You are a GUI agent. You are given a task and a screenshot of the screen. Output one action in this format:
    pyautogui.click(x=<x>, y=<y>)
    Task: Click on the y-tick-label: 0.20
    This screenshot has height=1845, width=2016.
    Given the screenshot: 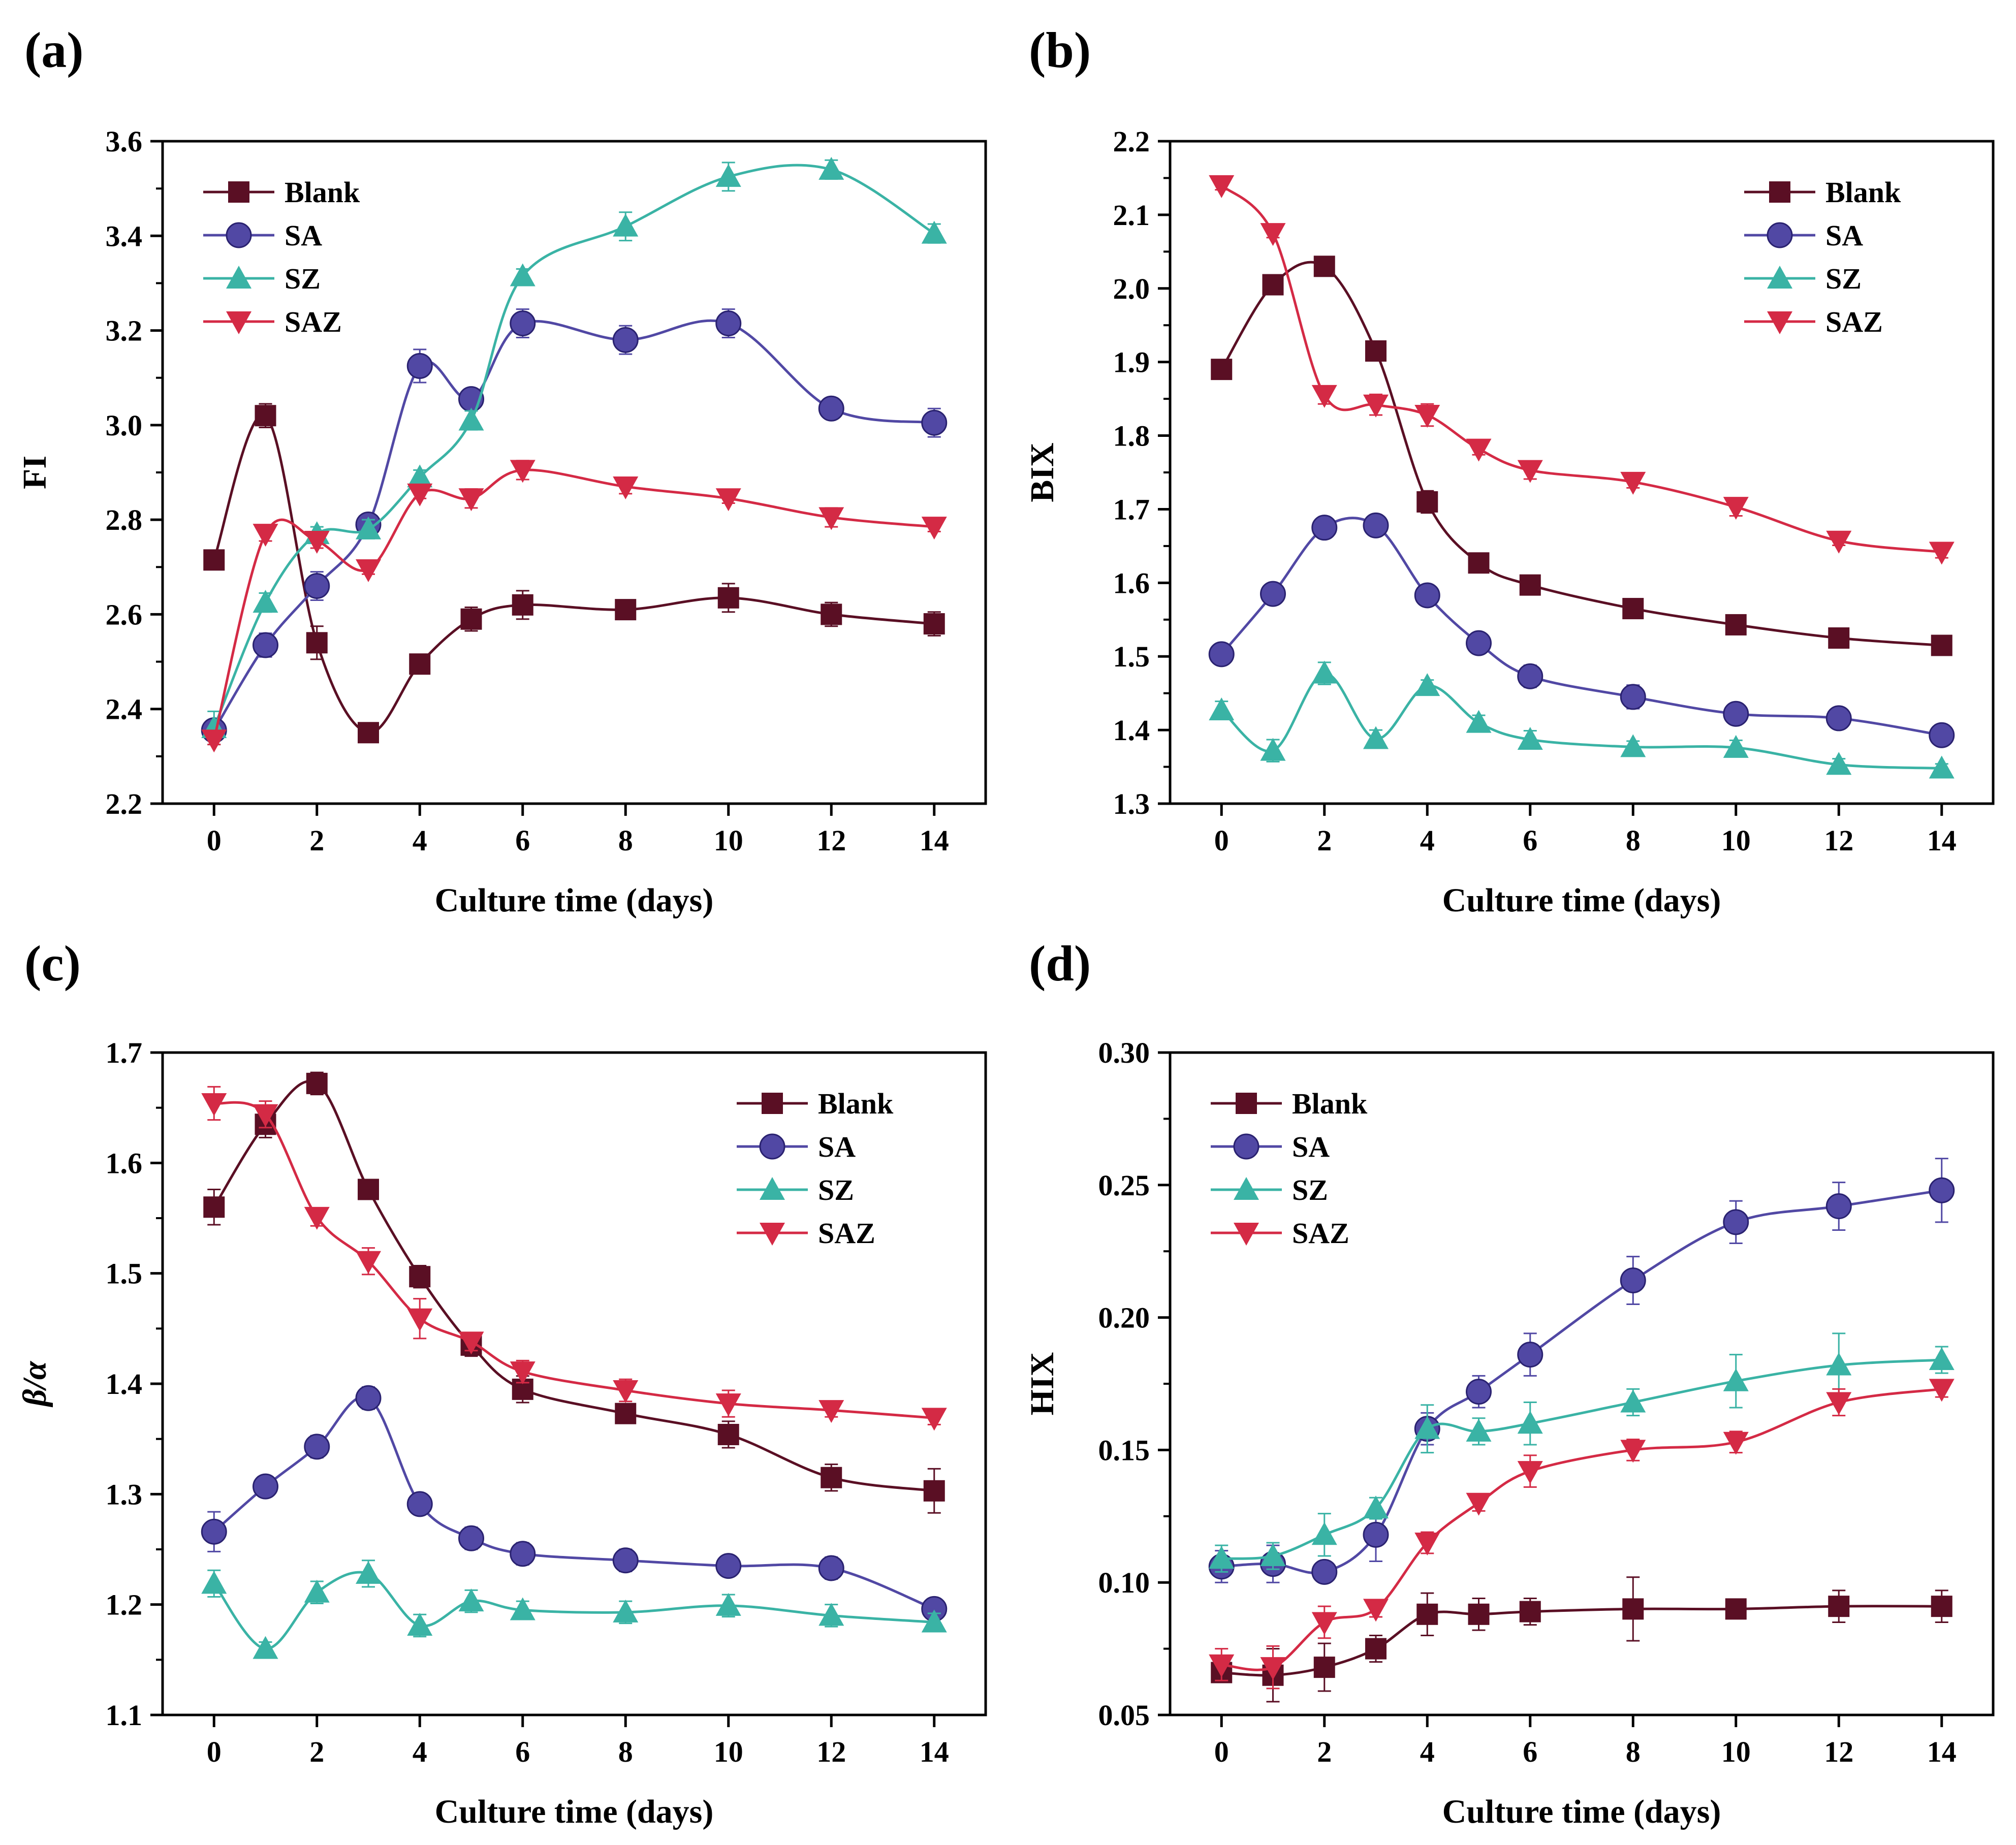 What is the action you would take?
    pyautogui.click(x=1124, y=1317)
    